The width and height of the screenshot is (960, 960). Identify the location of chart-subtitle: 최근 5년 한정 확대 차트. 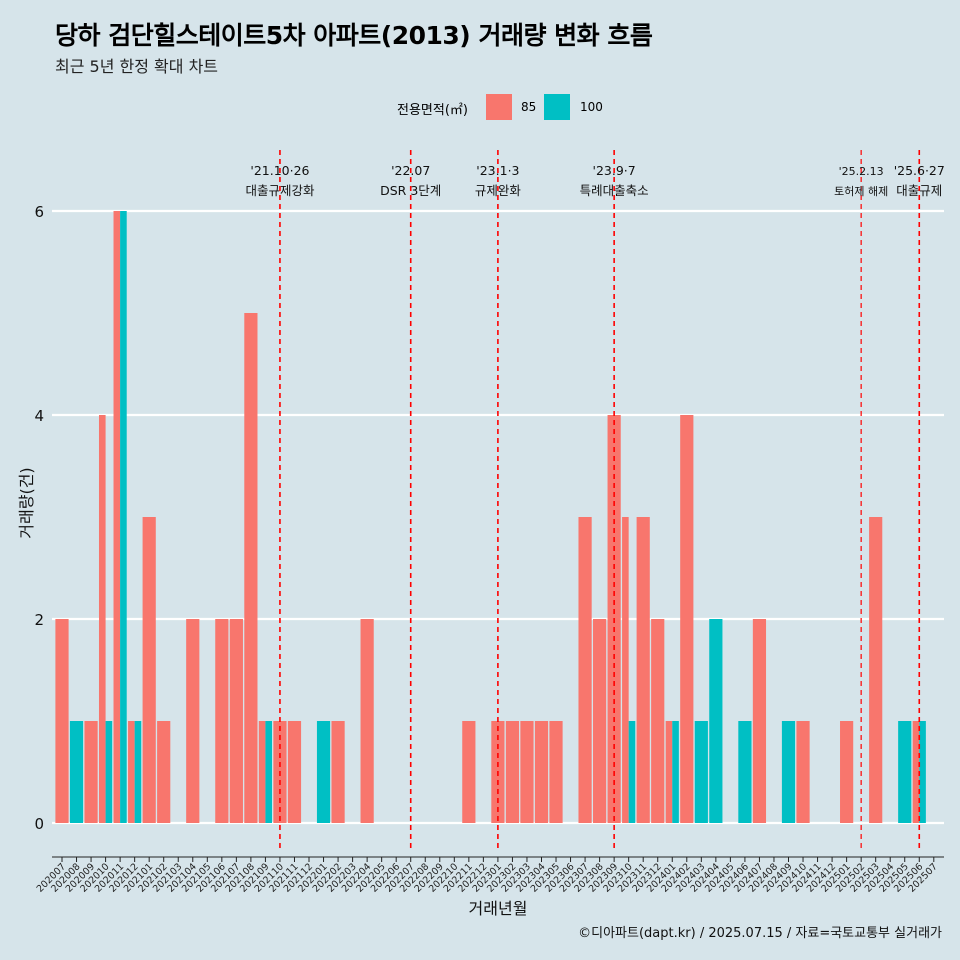
(137, 66).